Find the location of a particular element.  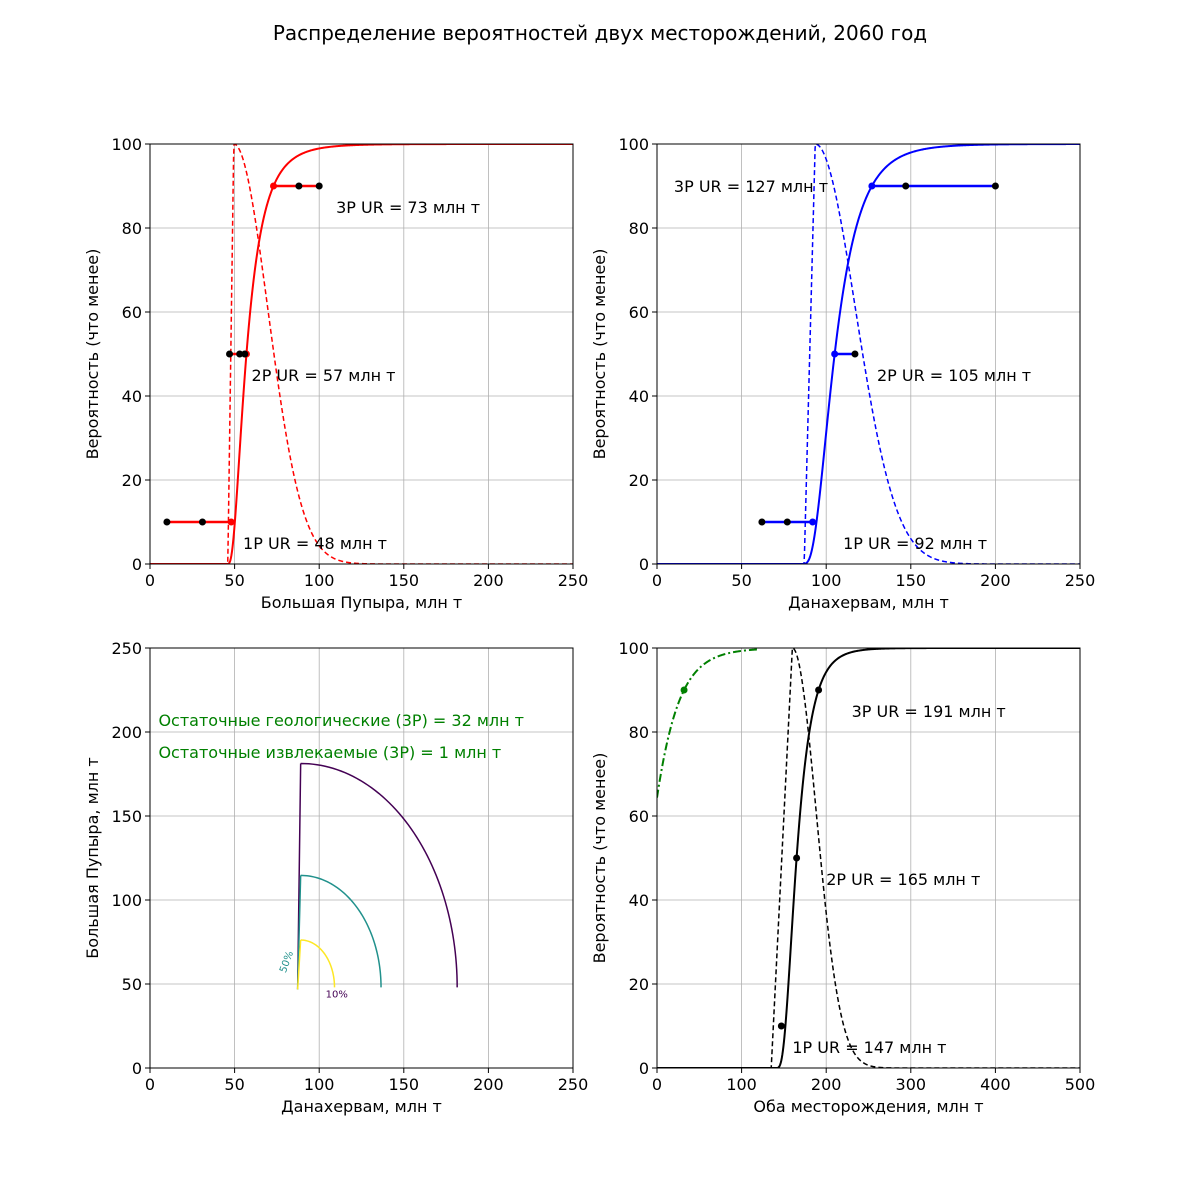

x-tick-label: 300 is located at coordinates (911, 1084).